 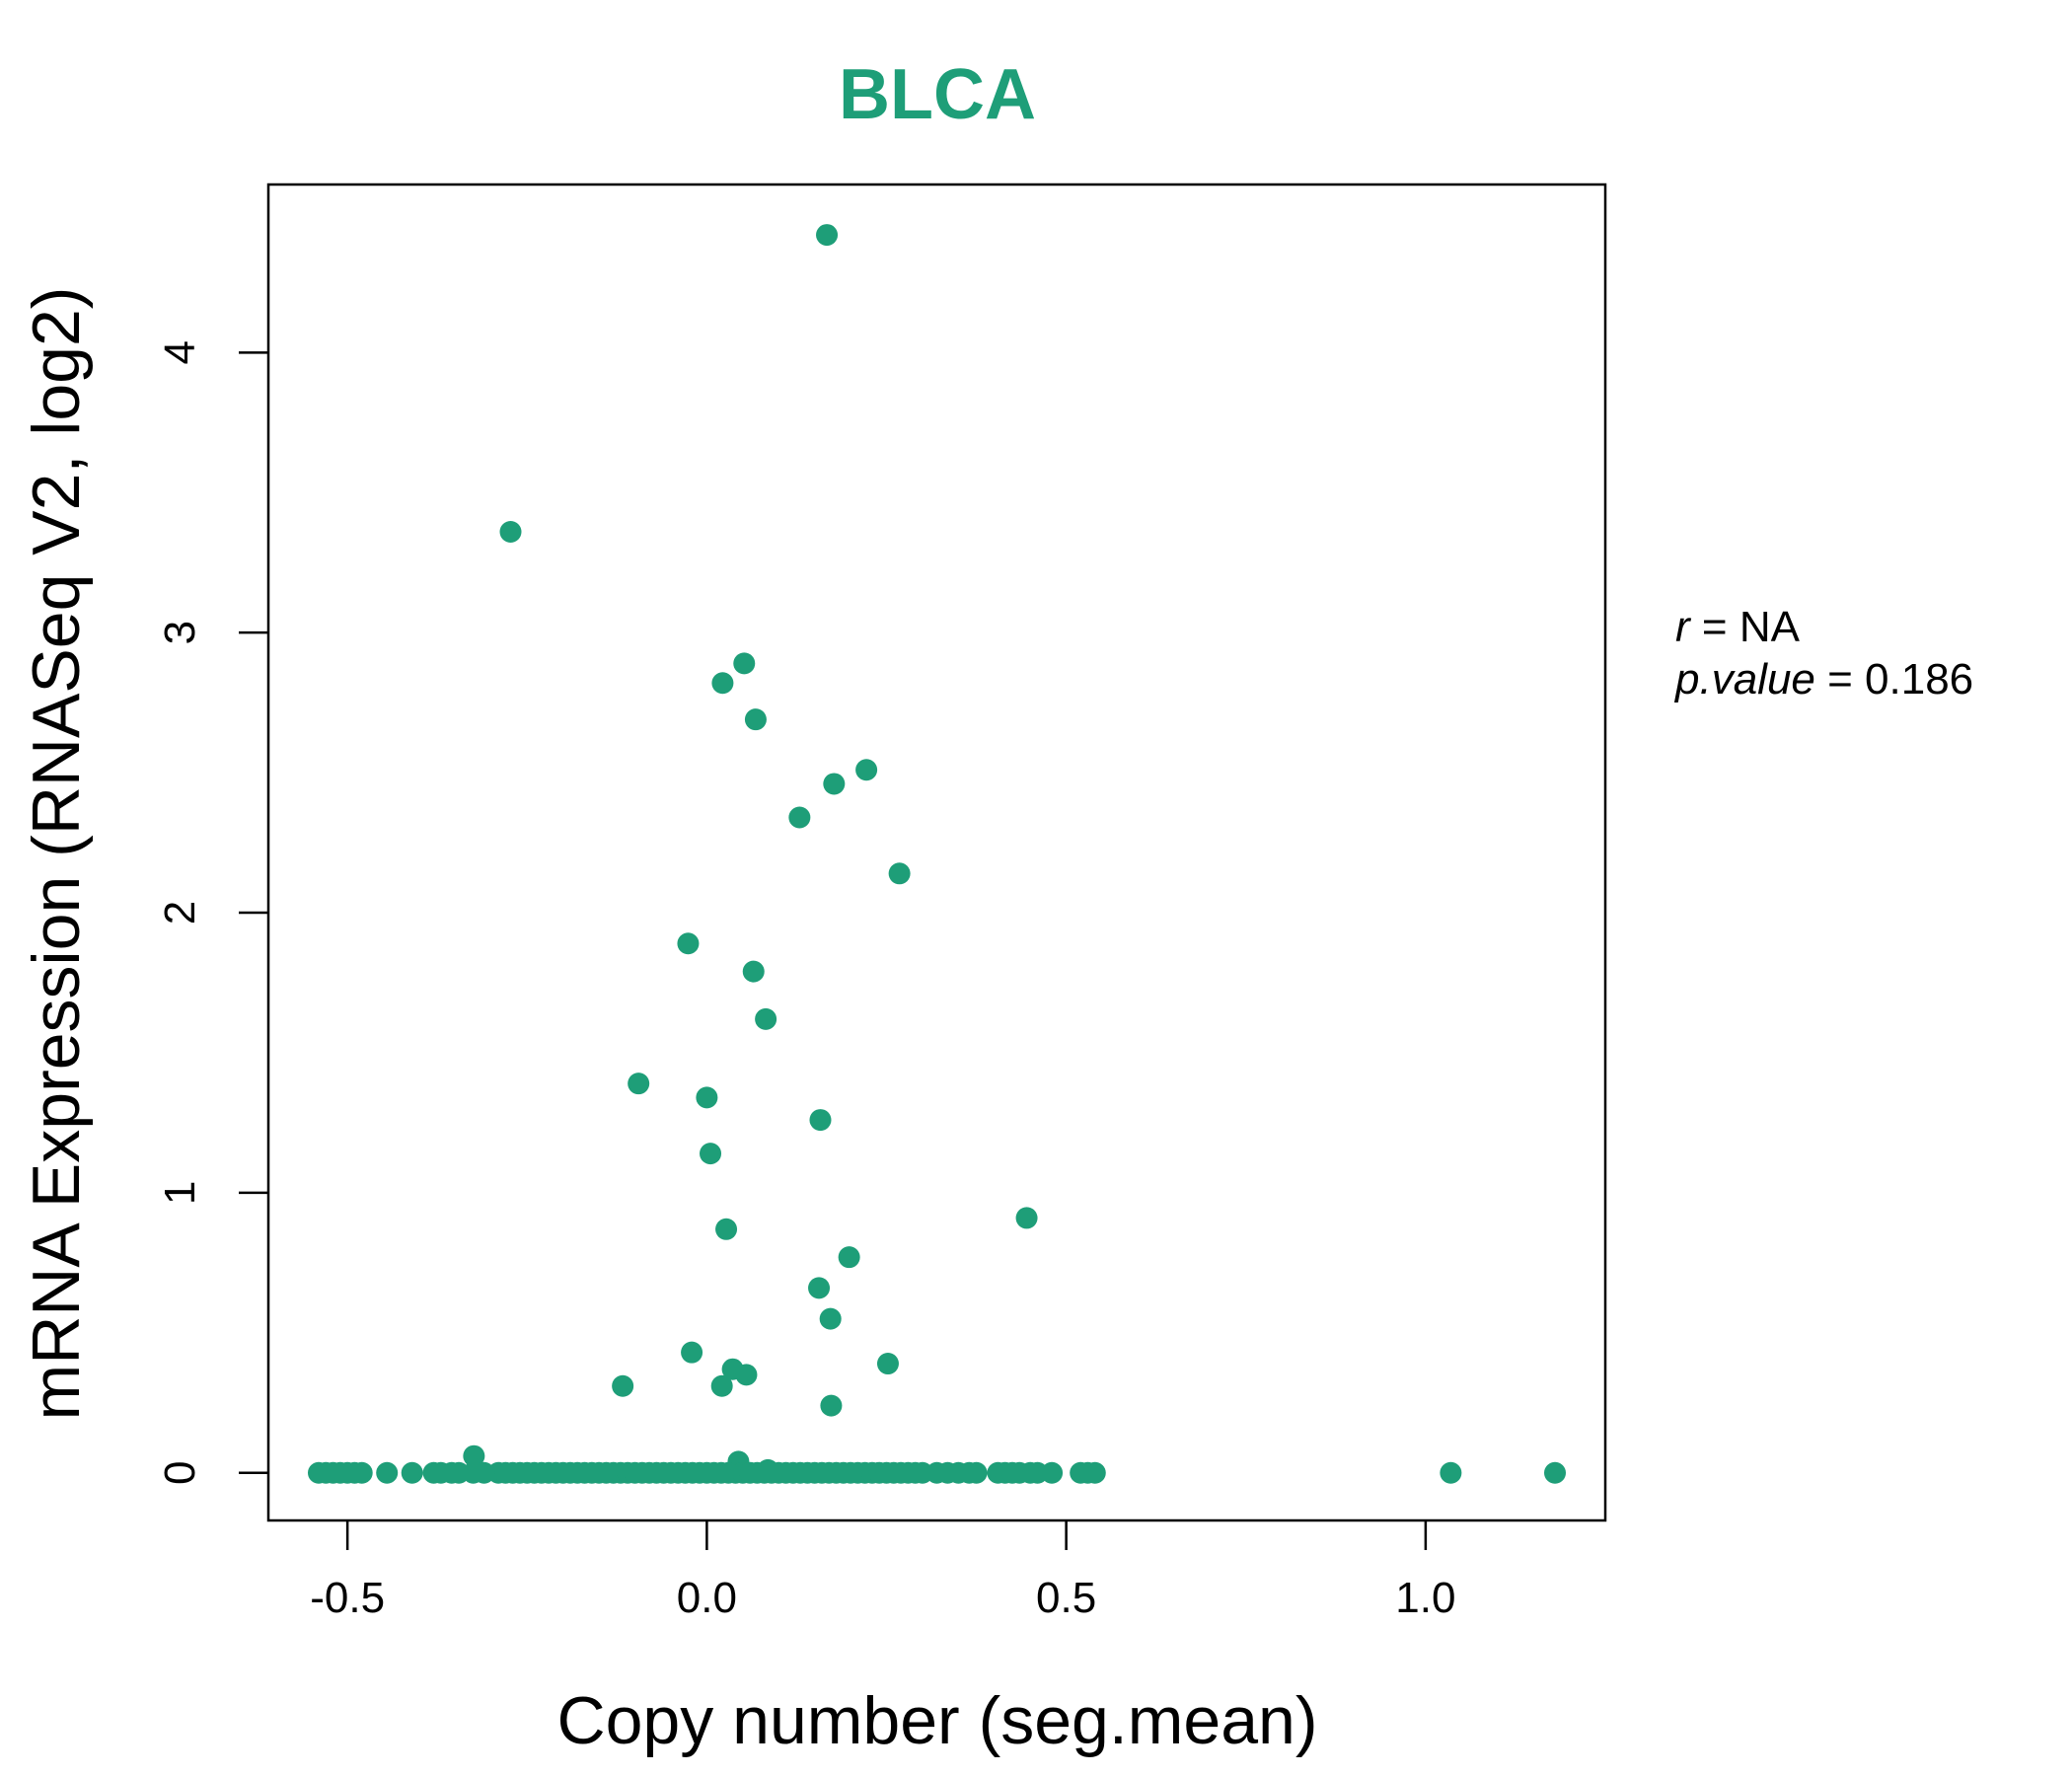 What do you see at coordinates (1425, 1598) in the screenshot?
I see `x-tick-label: 1.0` at bounding box center [1425, 1598].